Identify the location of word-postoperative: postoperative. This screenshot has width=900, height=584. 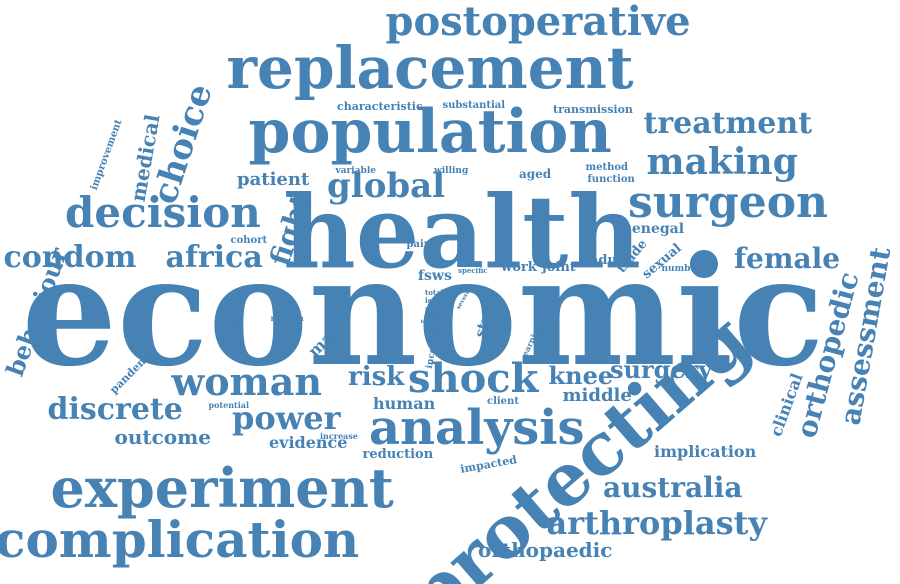
(538, 22).